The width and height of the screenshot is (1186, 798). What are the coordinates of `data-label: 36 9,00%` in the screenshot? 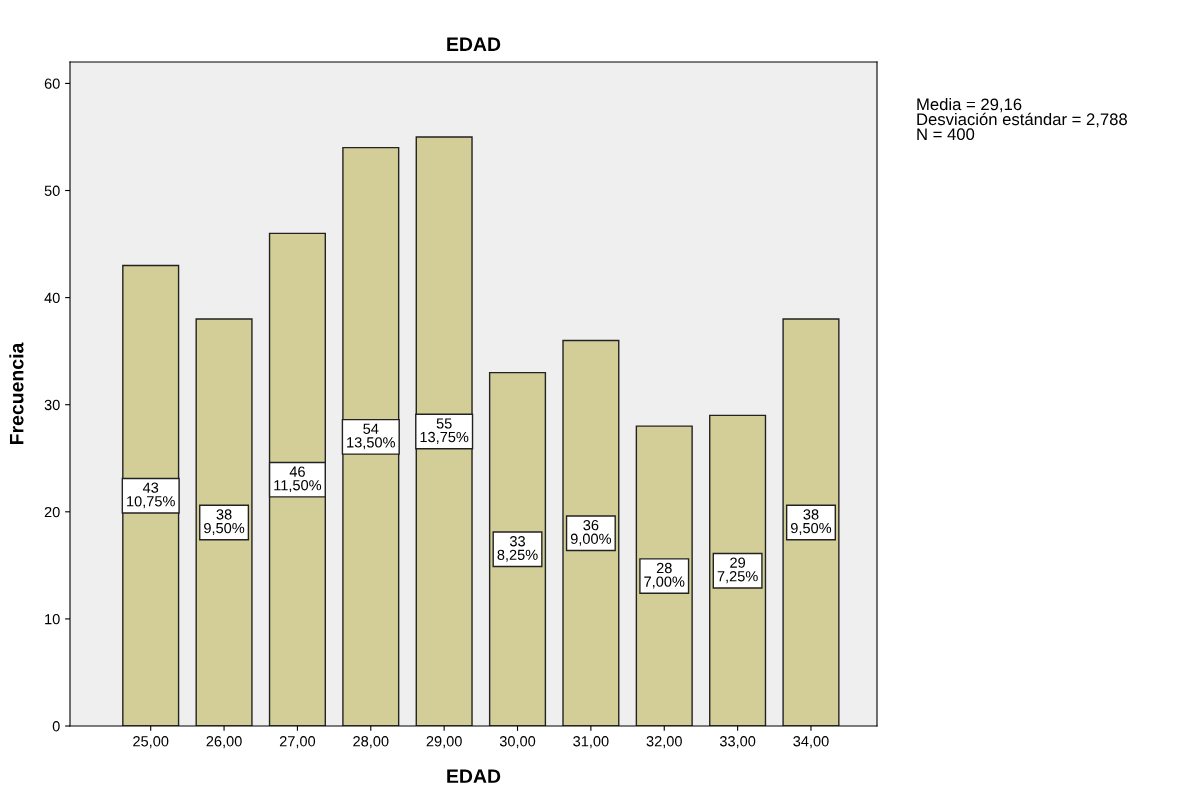 It's located at (591, 533).